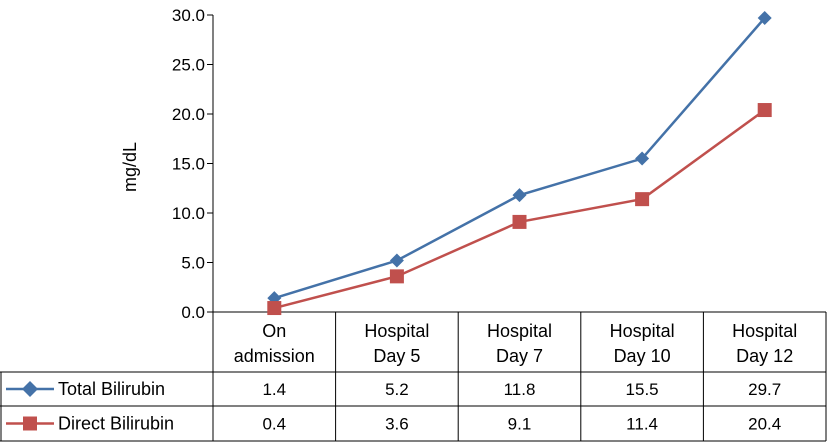 Image resolution: width=827 pixels, height=444 pixels. I want to click on category-label: On admission, so click(274, 343).